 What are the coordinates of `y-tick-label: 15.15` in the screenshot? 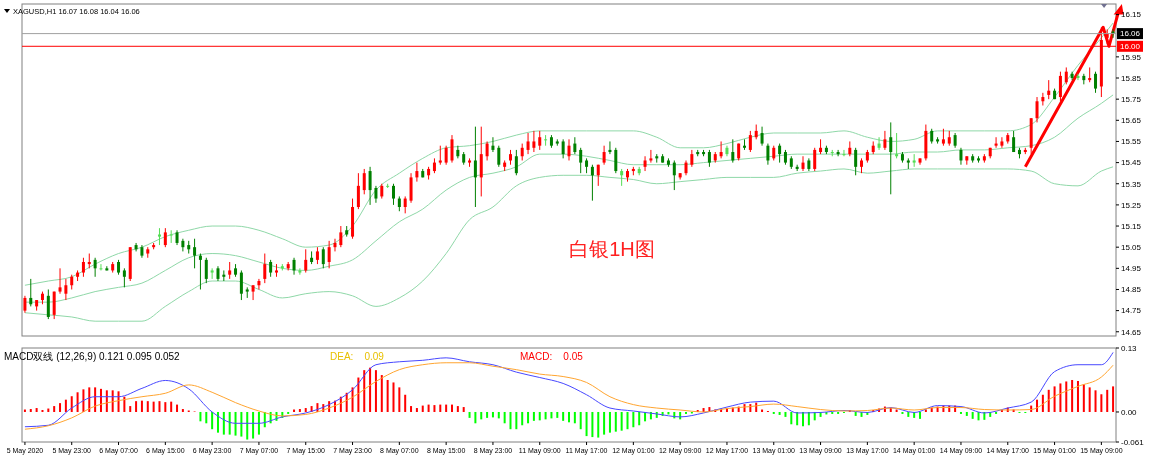 It's located at (1131, 226).